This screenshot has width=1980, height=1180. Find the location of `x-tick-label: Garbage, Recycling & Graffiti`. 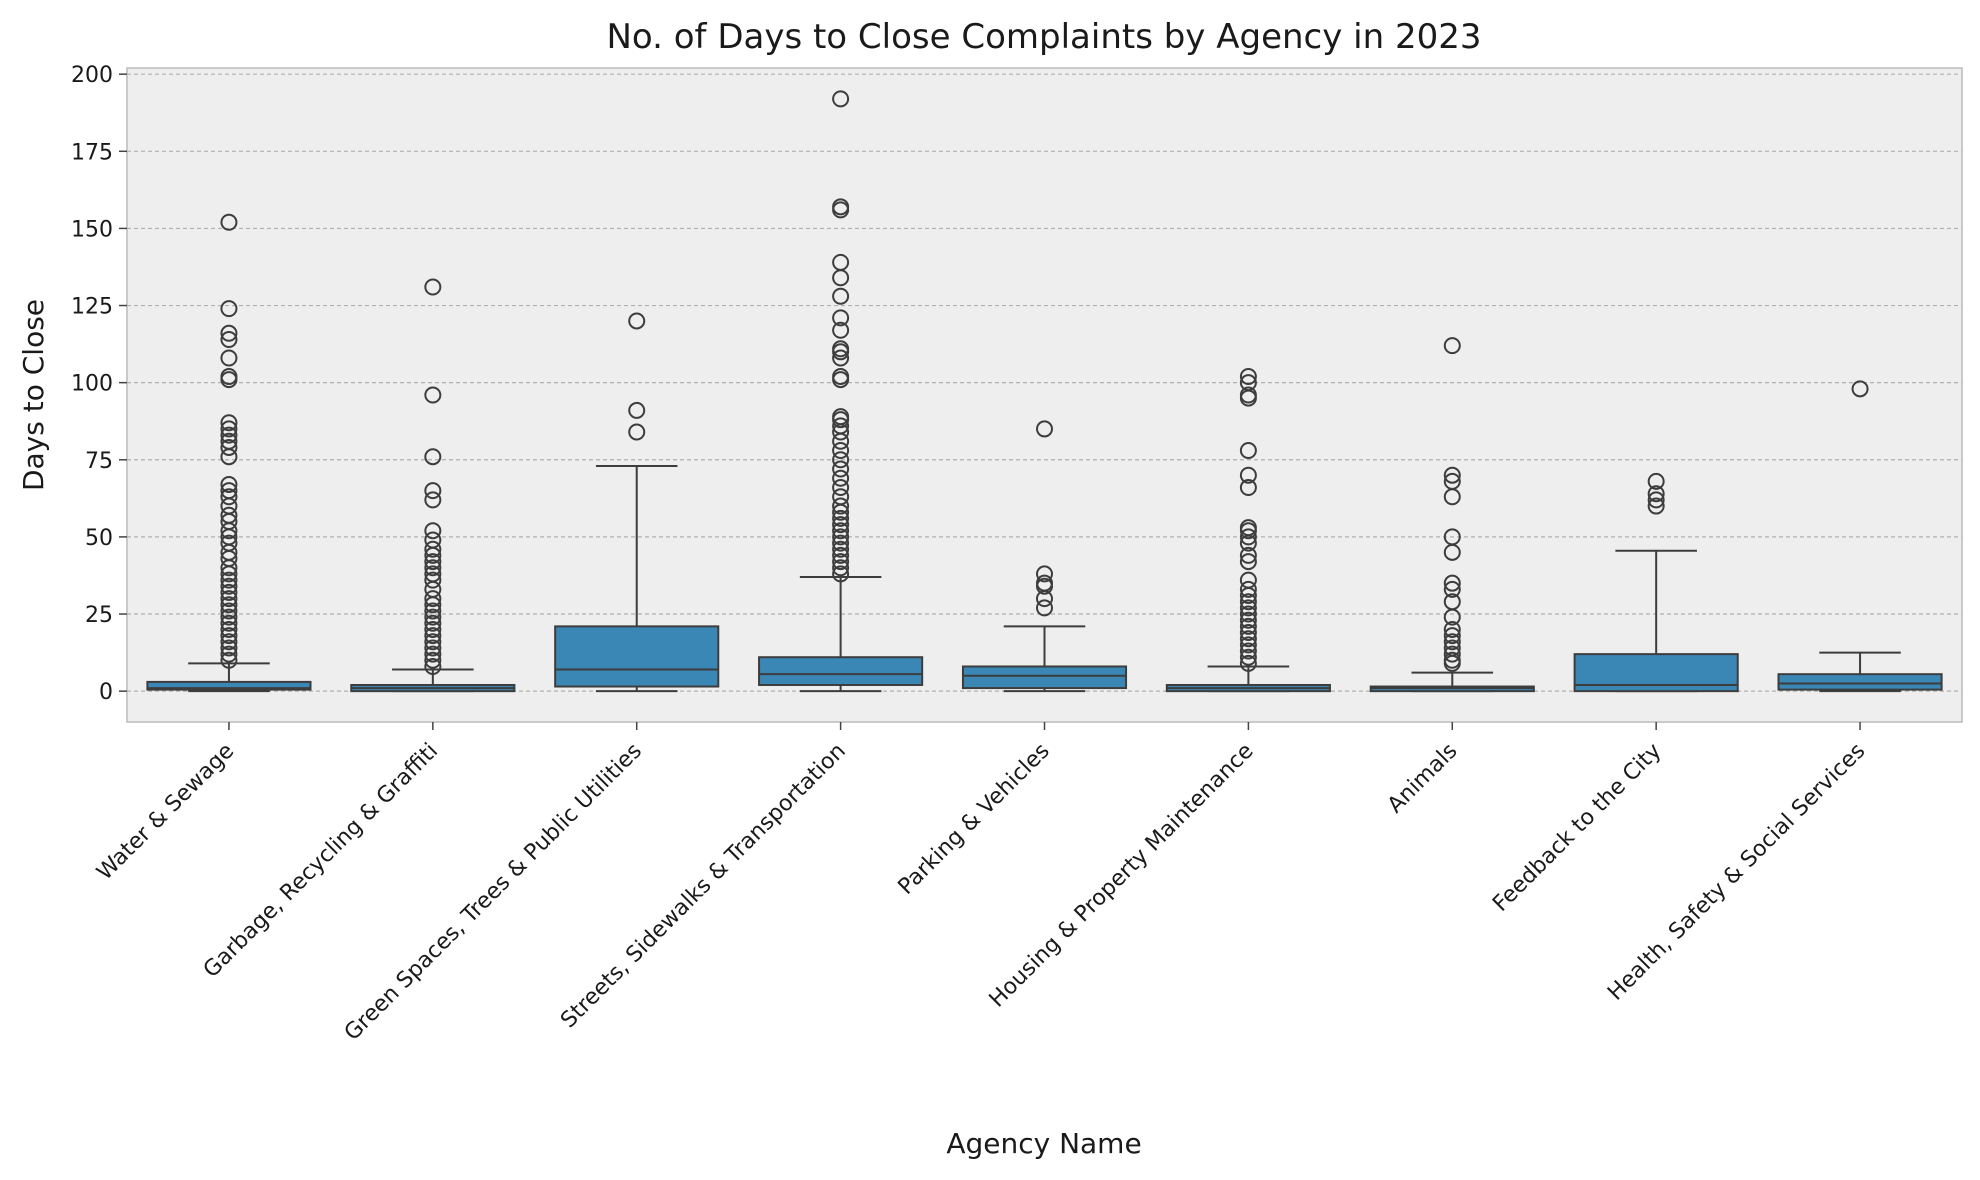

x-tick-label: Garbage, Recycling & Graffiti is located at coordinates (321, 861).